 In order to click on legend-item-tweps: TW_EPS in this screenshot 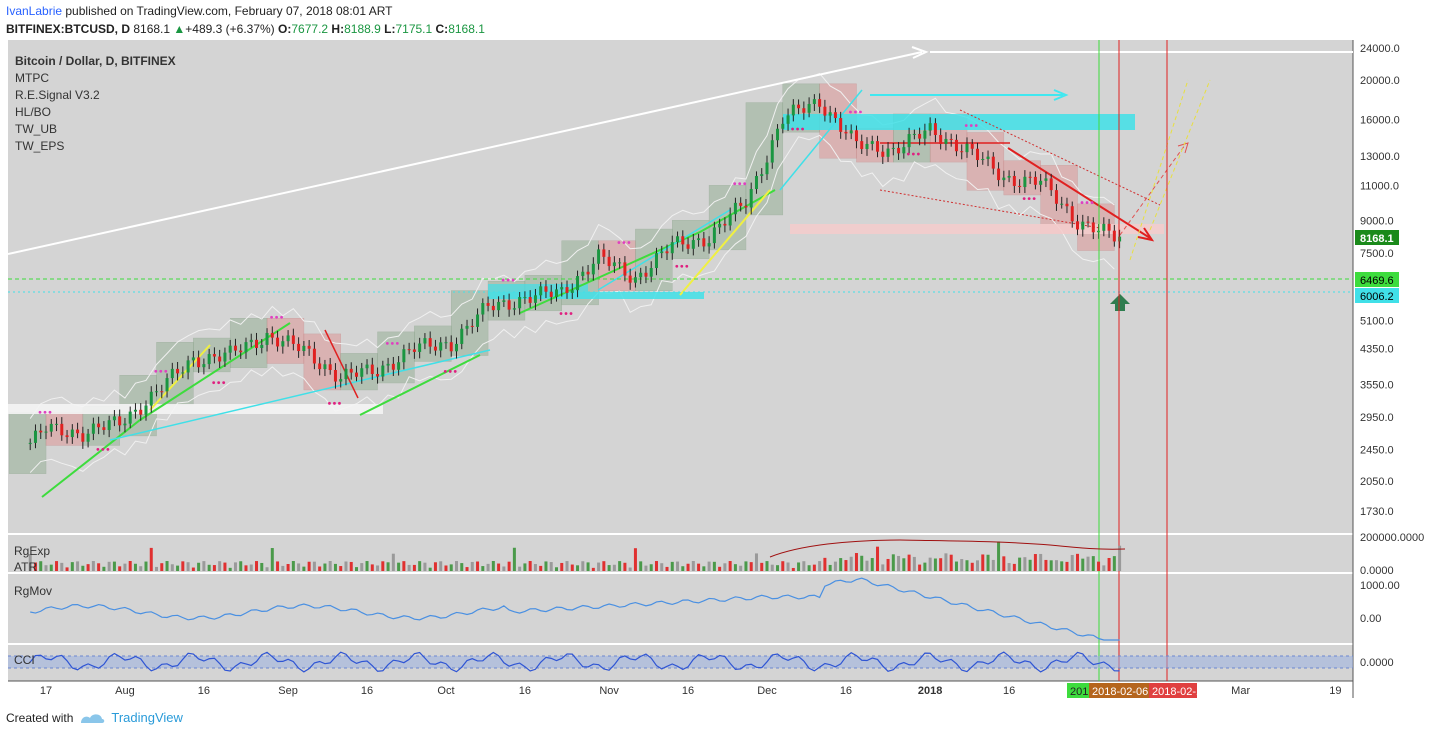, I will do `click(39, 146)`.